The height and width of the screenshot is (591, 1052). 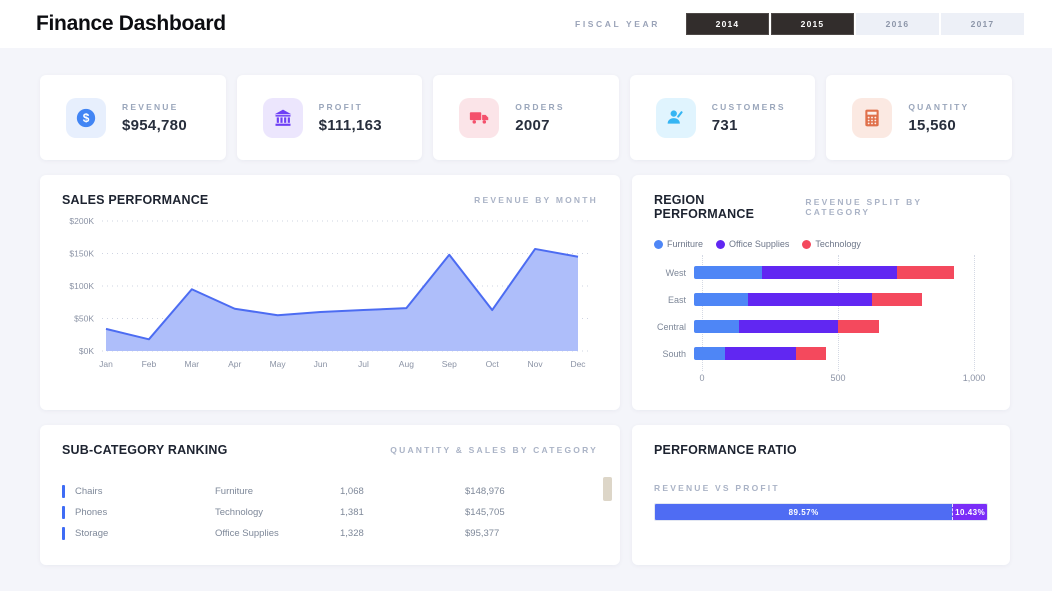 I want to click on cell-quantity: 1,381, so click(x=352, y=512).